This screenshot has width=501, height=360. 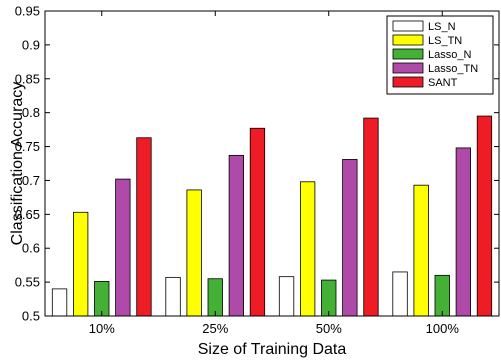 I want to click on legend-label: SANT, so click(x=443, y=83).